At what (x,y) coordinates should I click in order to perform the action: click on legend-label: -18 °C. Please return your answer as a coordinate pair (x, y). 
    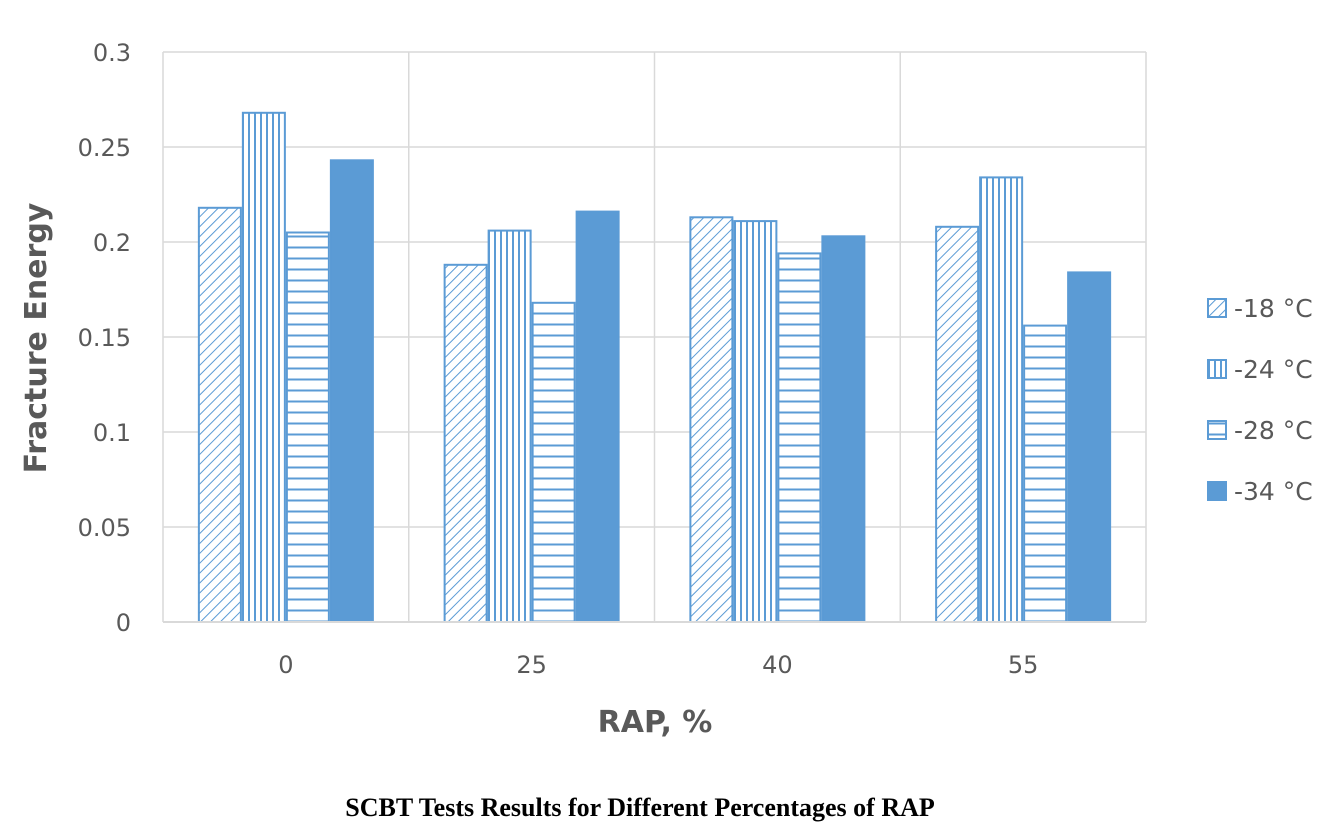
    Looking at the image, I should click on (1273, 308).